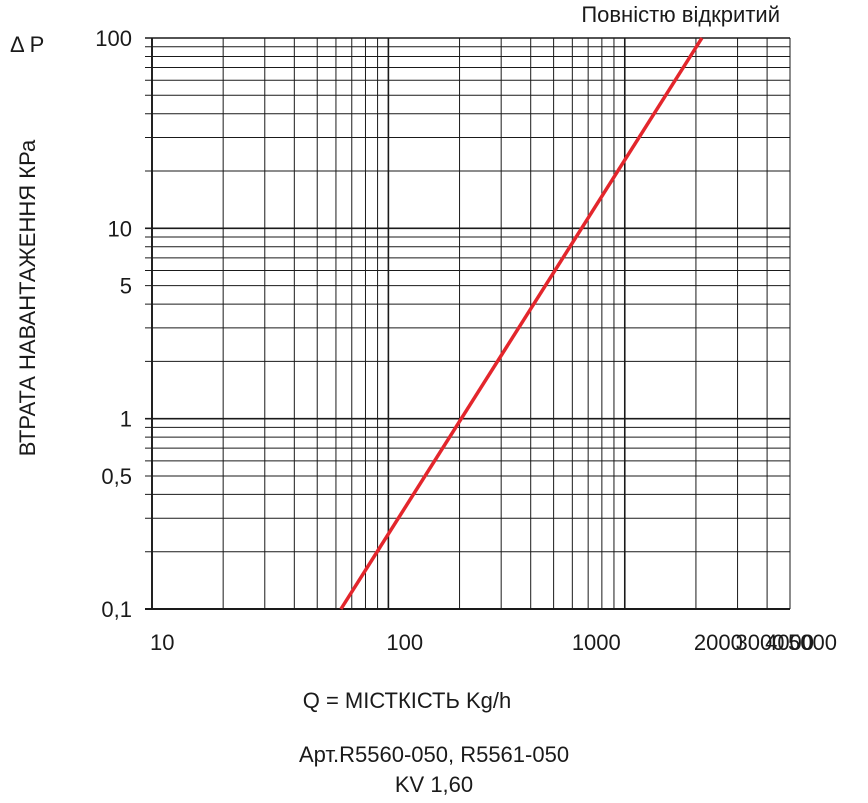 The height and width of the screenshot is (803, 868). I want to click on y-tick-labels: 0,1 0,5 1 5 10 100, so click(113, 324).